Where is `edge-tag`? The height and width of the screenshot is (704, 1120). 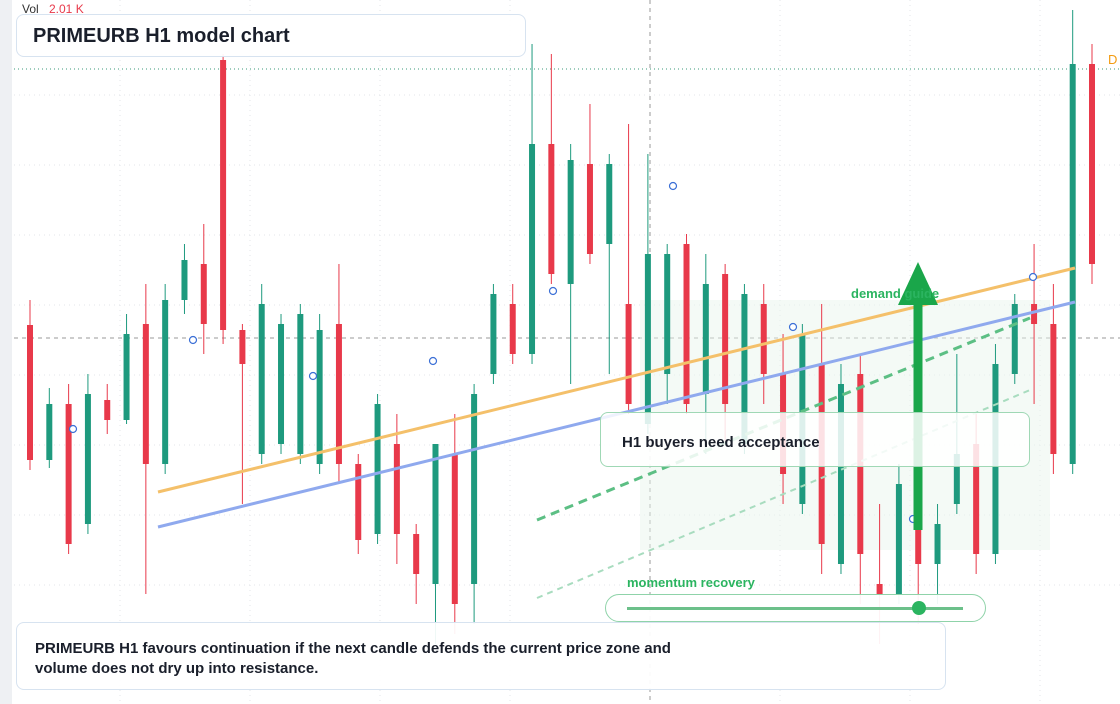 edge-tag is located at coordinates (1112, 59).